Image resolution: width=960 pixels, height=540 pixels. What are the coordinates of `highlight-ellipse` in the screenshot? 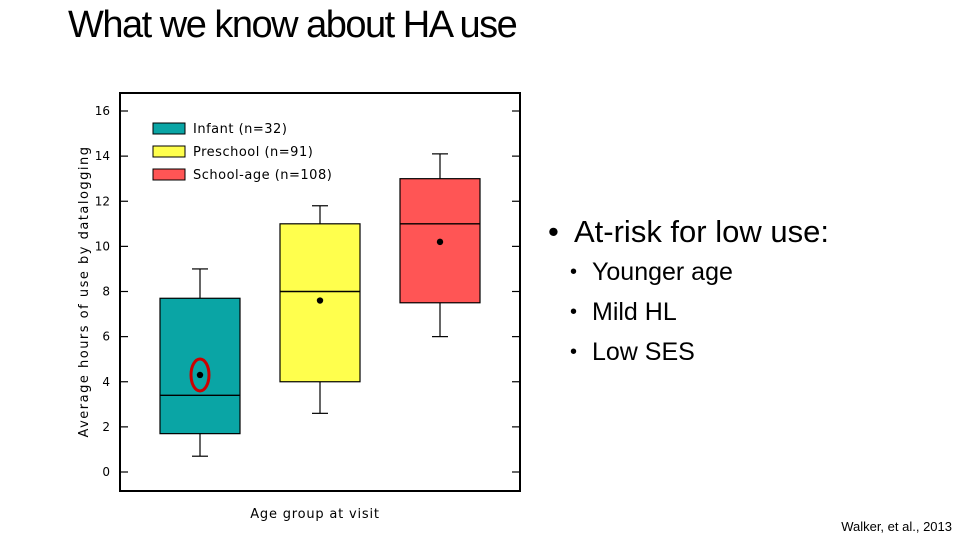 It's located at (200, 375).